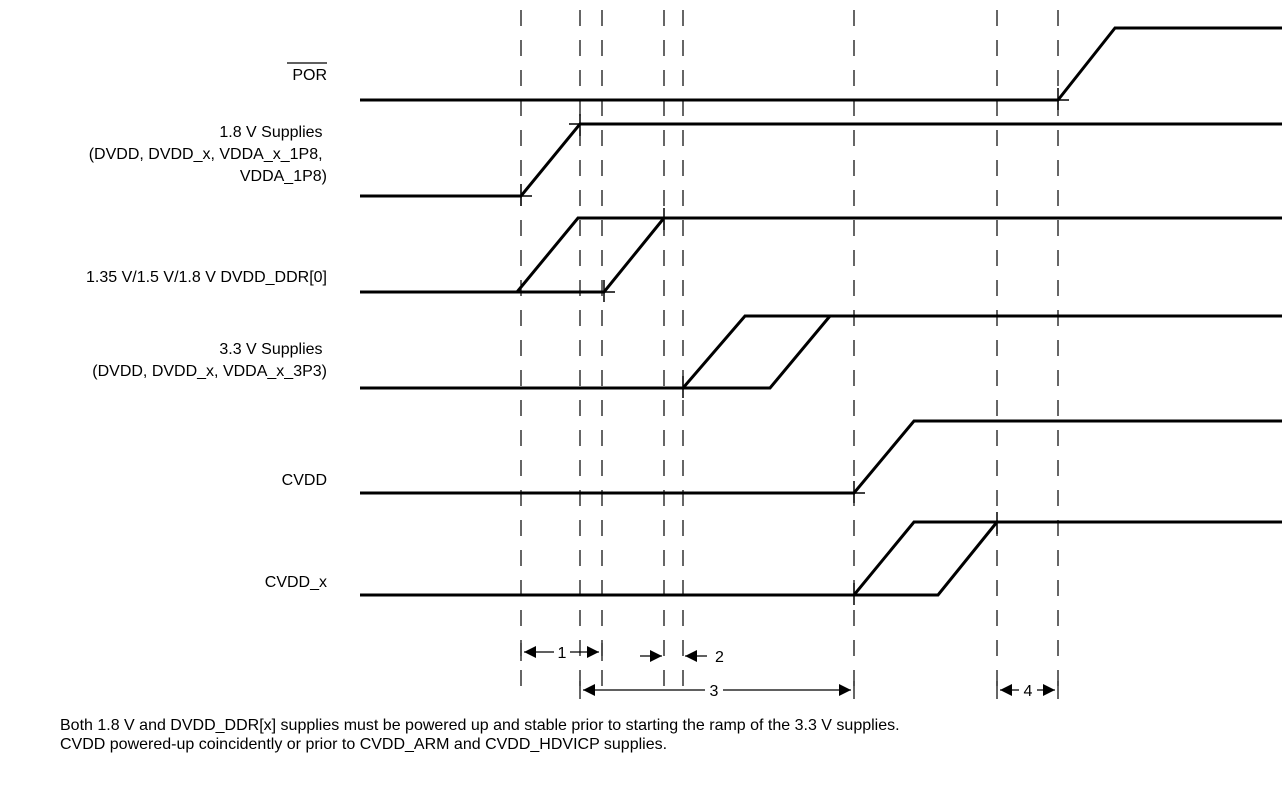 This screenshot has width=1282, height=786. I want to click on supplies-3p3-waveform-early, so click(821, 352).